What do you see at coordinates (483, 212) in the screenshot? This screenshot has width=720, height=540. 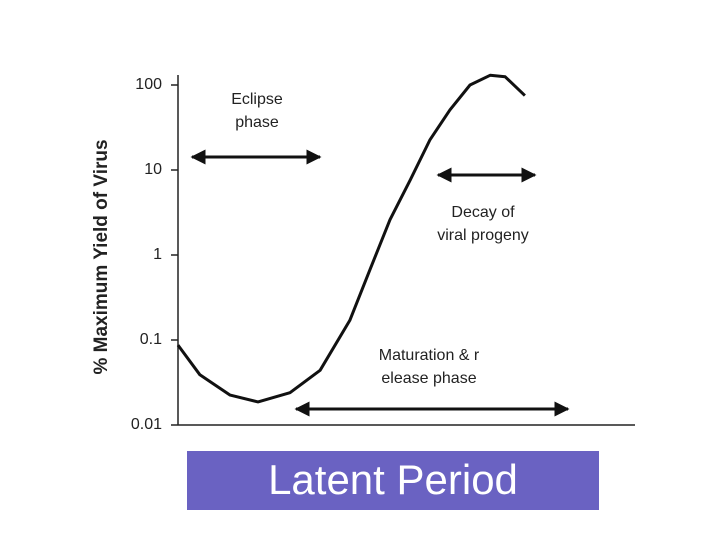 I see `annotation-line: Decay of` at bounding box center [483, 212].